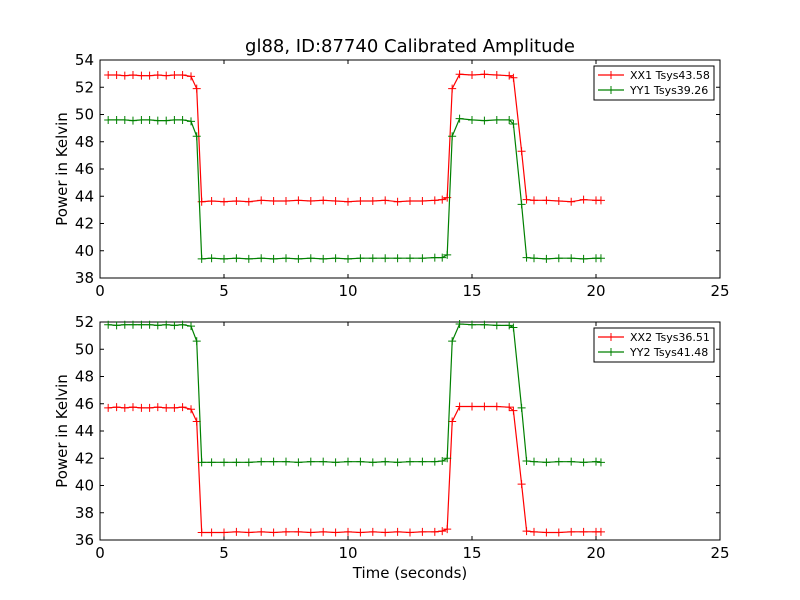  What do you see at coordinates (62, 431) in the screenshot?
I see `y-axis-label: Power in Kelvin` at bounding box center [62, 431].